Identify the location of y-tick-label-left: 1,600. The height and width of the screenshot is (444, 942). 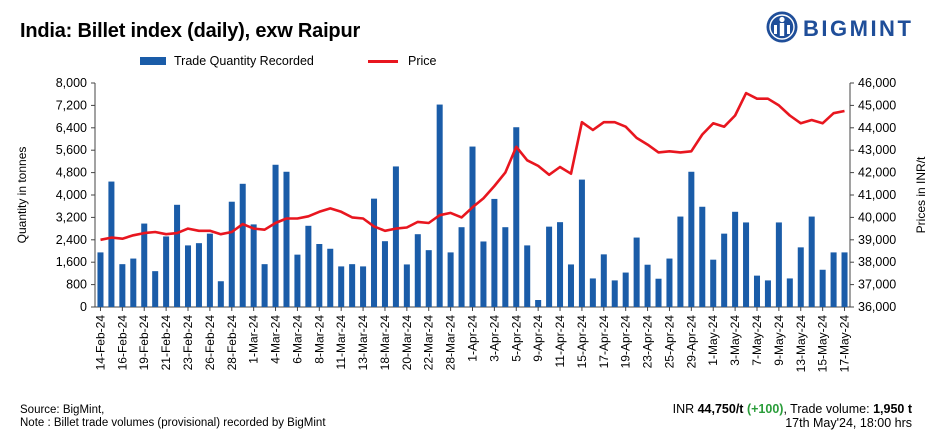
(71, 262).